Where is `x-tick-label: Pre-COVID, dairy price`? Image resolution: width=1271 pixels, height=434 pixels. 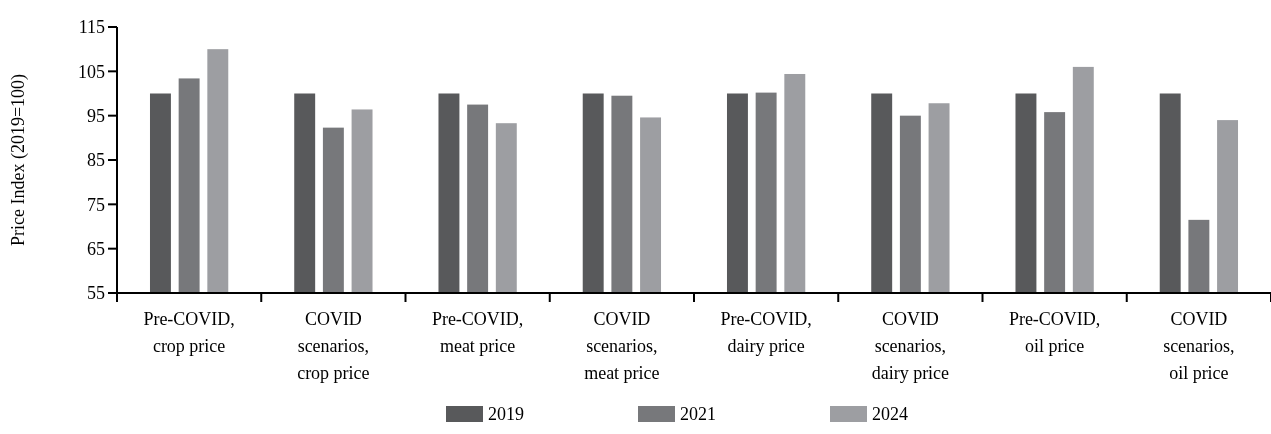 x-tick-label: Pre-COVID, dairy price is located at coordinates (766, 332).